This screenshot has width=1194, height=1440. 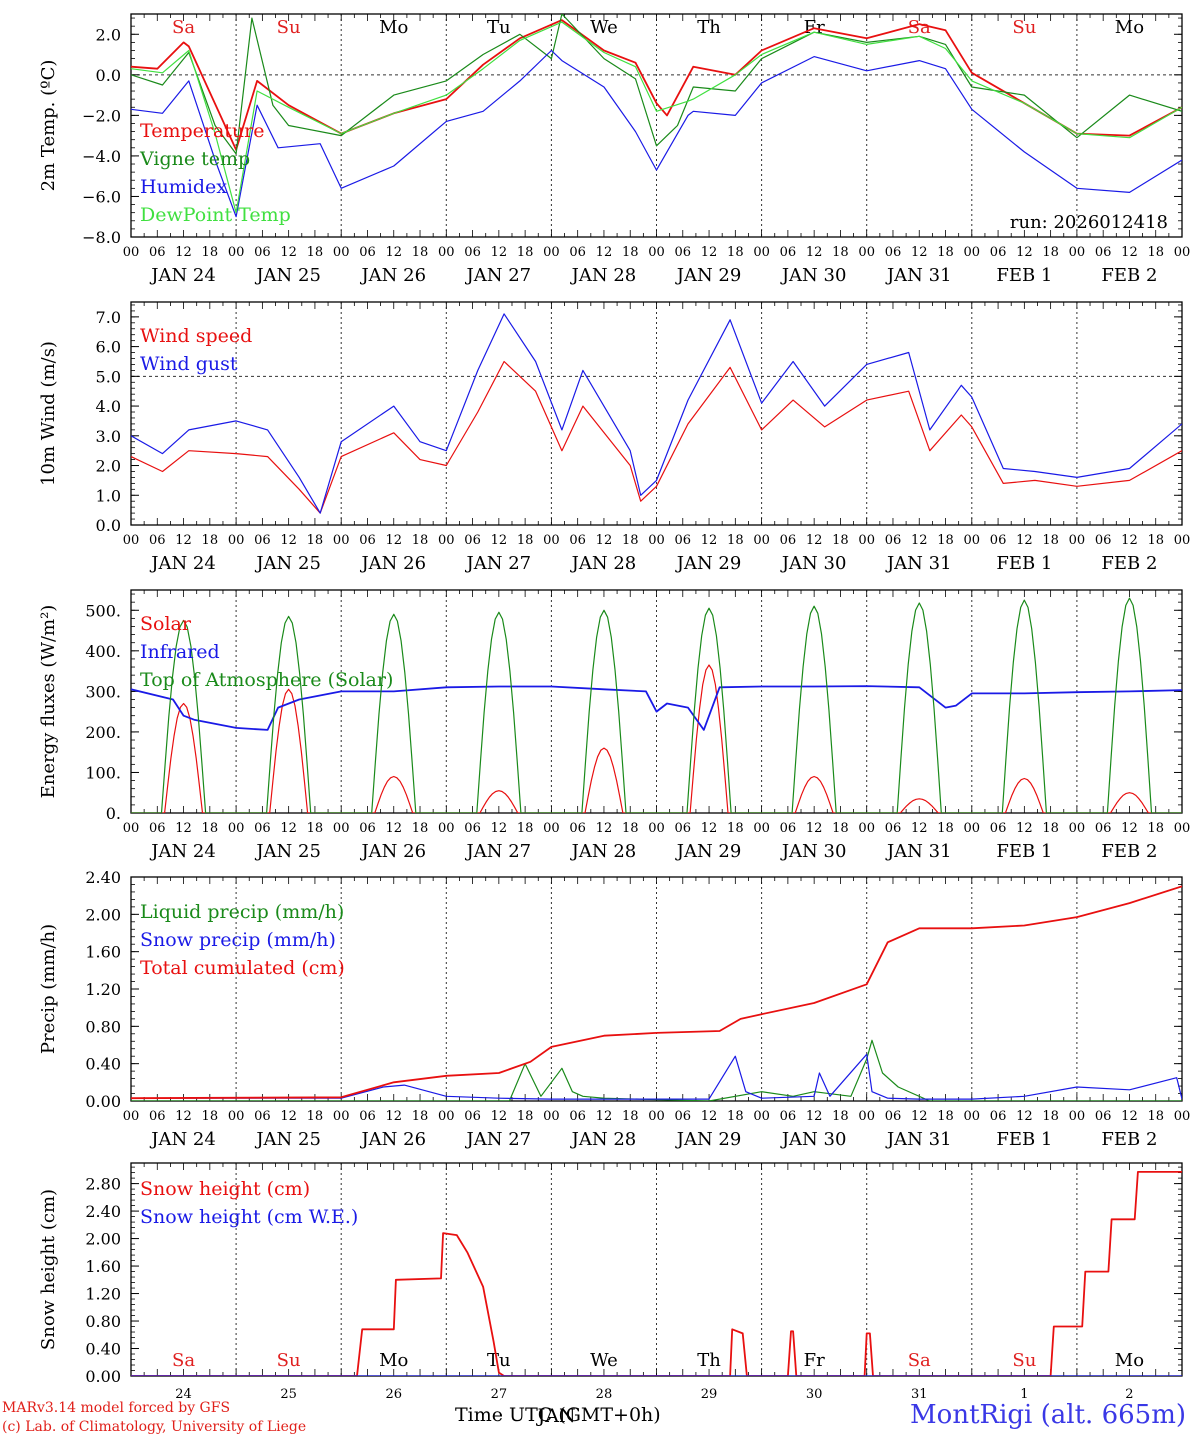 What do you see at coordinates (103, 651) in the screenshot?
I see `y-tick-label: 400.` at bounding box center [103, 651].